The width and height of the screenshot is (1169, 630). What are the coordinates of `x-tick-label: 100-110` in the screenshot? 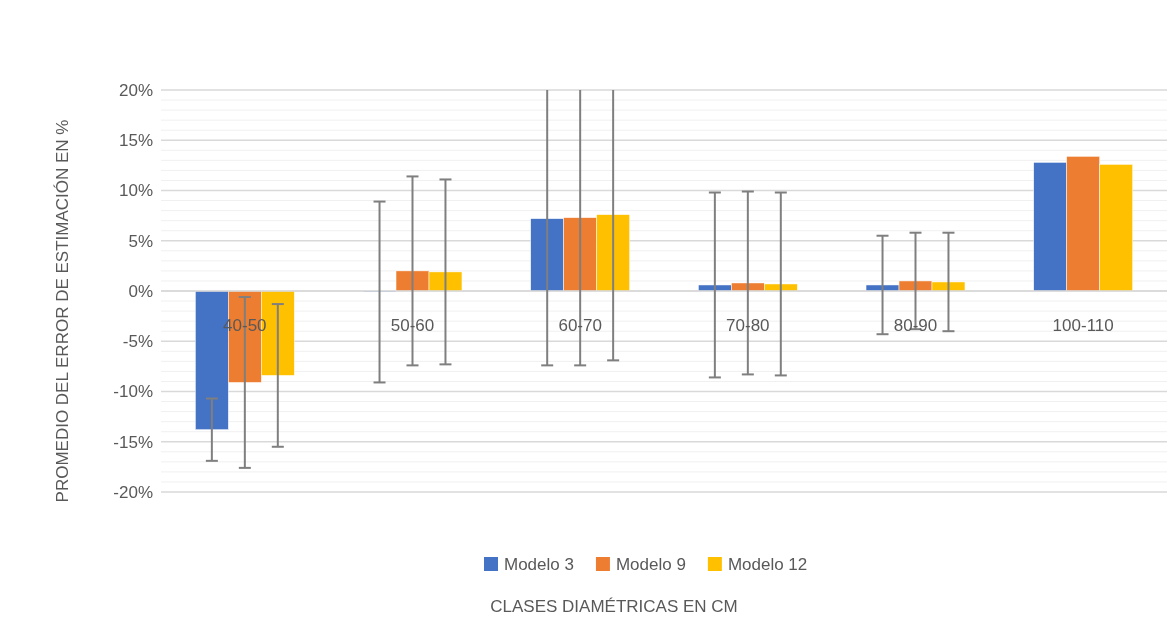 It's located at (1083, 326).